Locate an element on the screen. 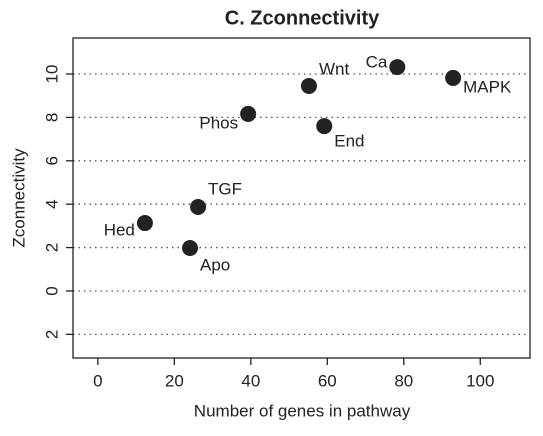 This screenshot has width=543, height=436. y-tick-label: 0 is located at coordinates (51, 290).